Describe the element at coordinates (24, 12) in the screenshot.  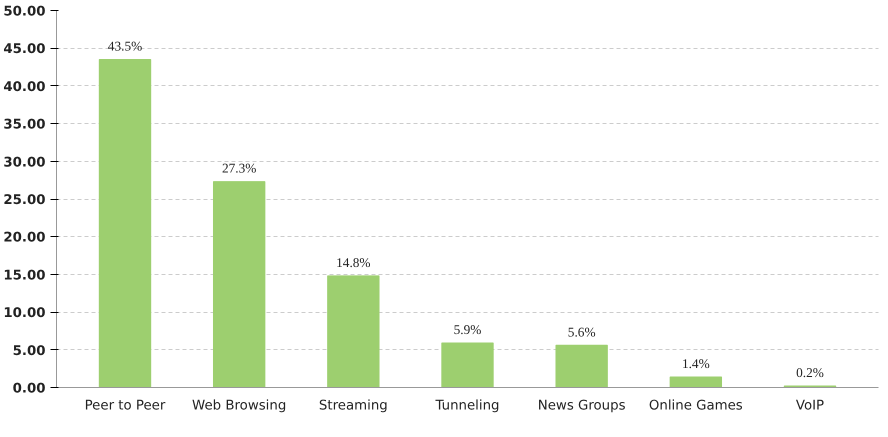
I see `y-tick-label: 50.00` at that location.